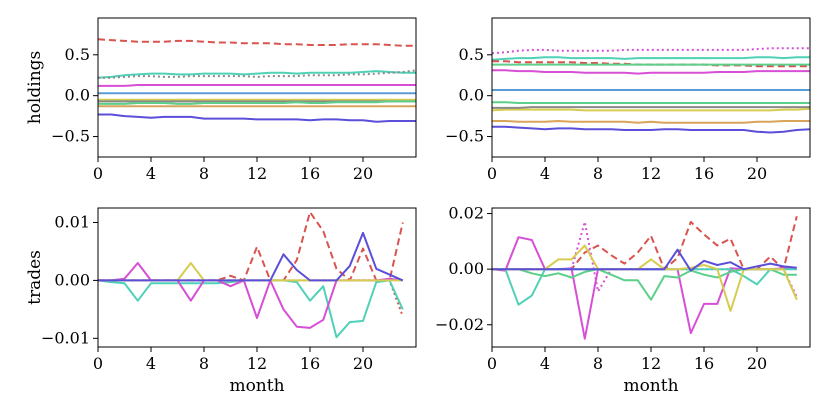 The image size is (830, 415). What do you see at coordinates (65, 337) in the screenshot?
I see `y-tick-label: −0.01` at bounding box center [65, 337].